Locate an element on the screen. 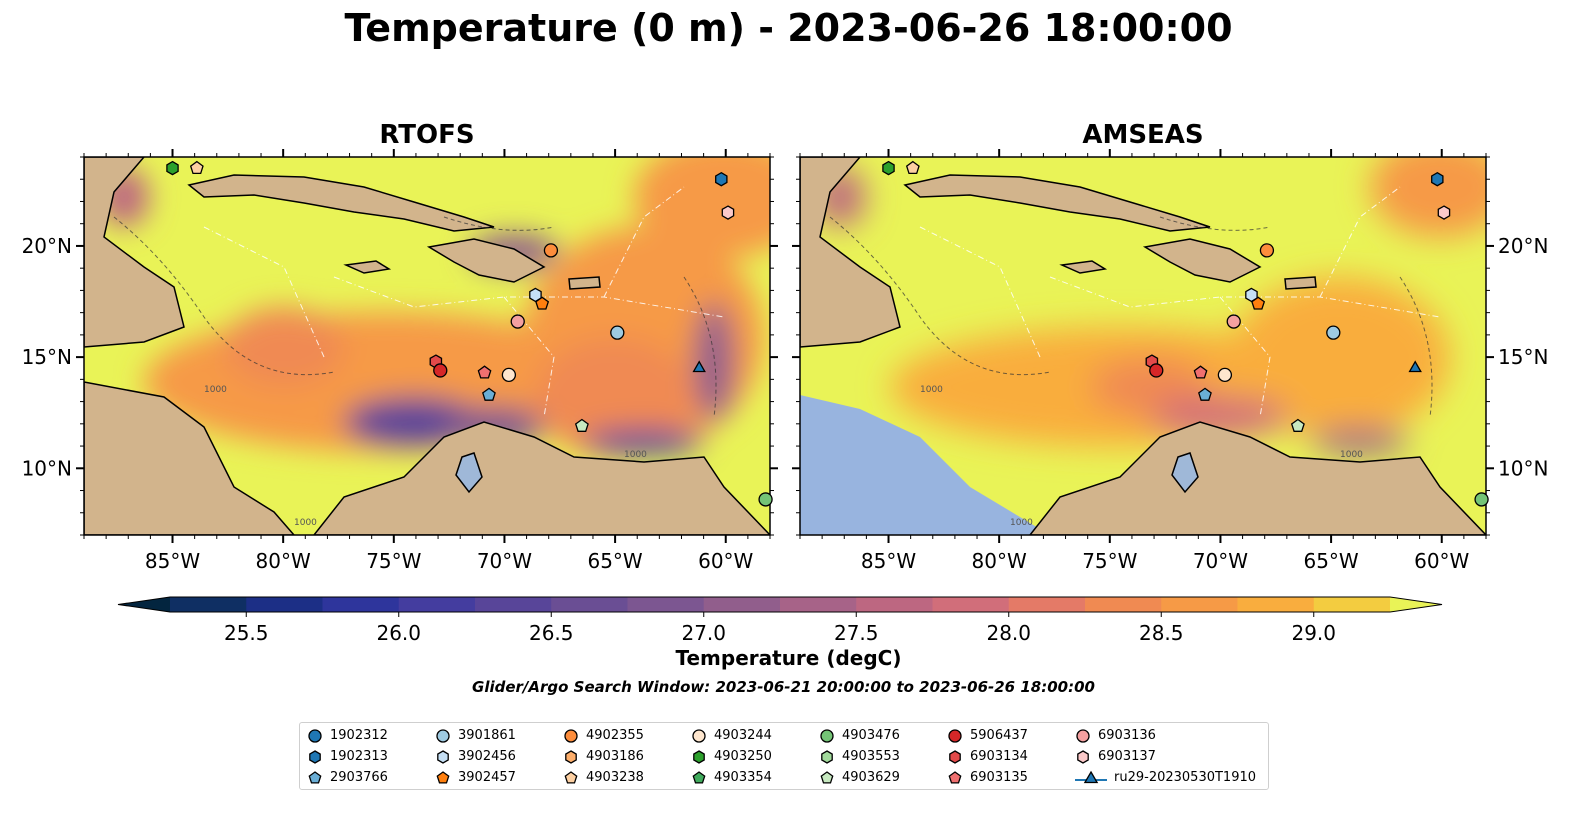  legend-label: 3902457 is located at coordinates (487, 777).